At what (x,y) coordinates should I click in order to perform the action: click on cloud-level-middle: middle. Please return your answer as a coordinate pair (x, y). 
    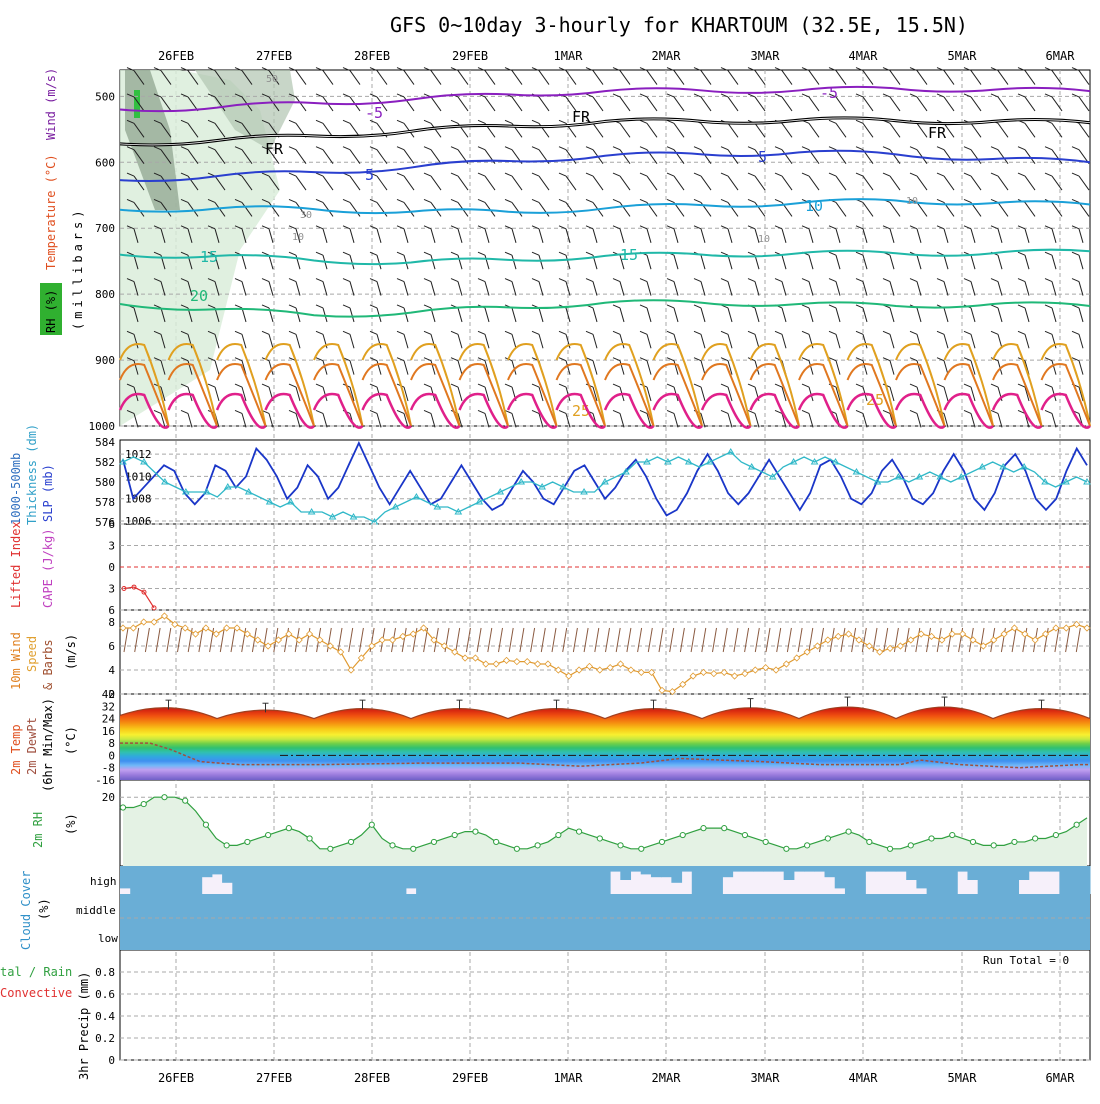
    Looking at the image, I should click on (96, 910).